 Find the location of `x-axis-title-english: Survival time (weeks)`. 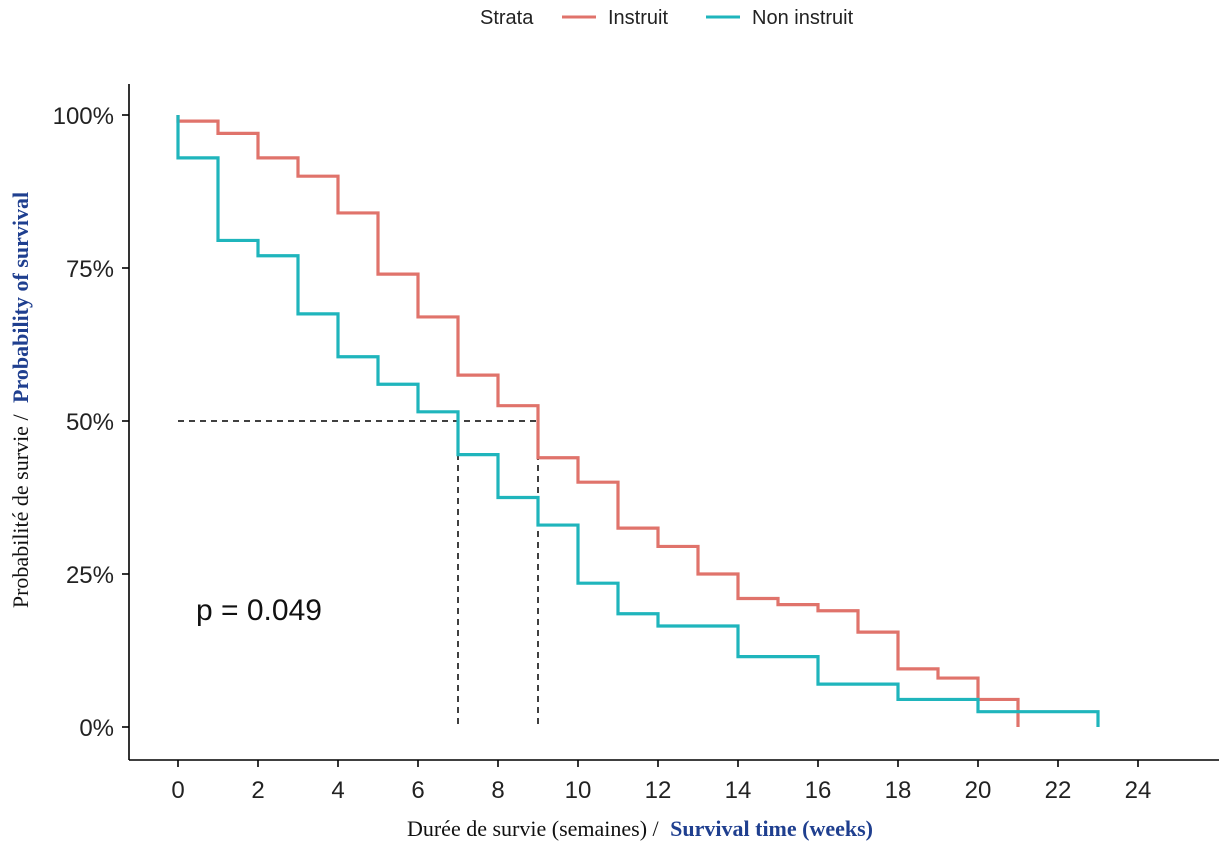

x-axis-title-english: Survival time (weeks) is located at coordinates (771, 828).